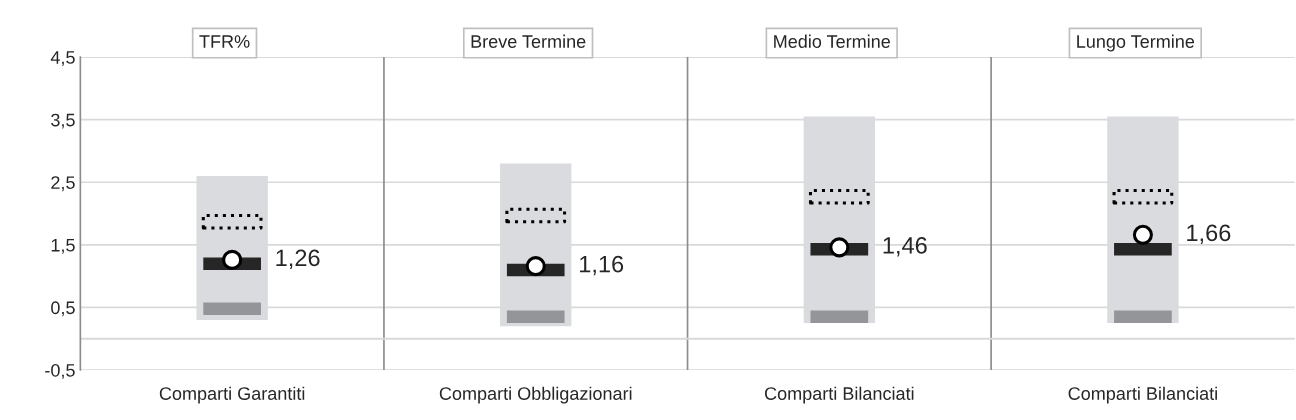 This screenshot has height=420, width=1296. I want to click on x-tick-label: Comparti Obbligazionari, so click(535, 395).